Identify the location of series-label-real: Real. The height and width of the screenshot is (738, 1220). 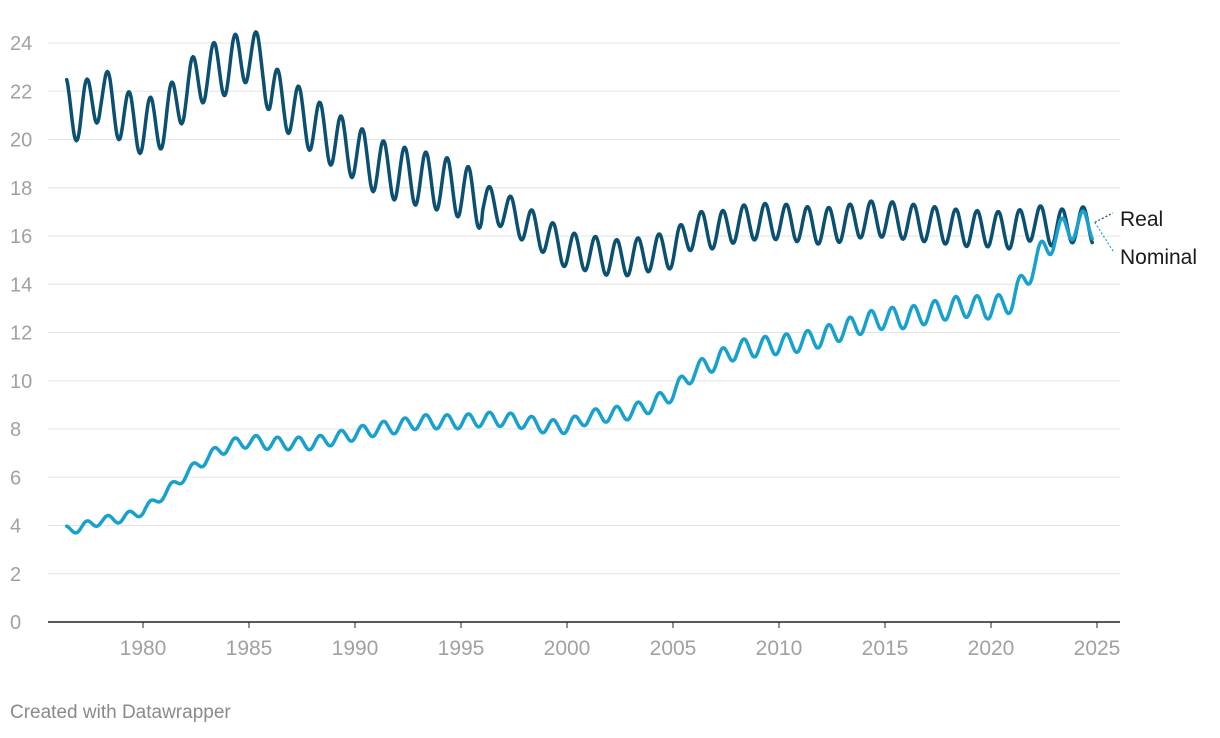
(1141, 219).